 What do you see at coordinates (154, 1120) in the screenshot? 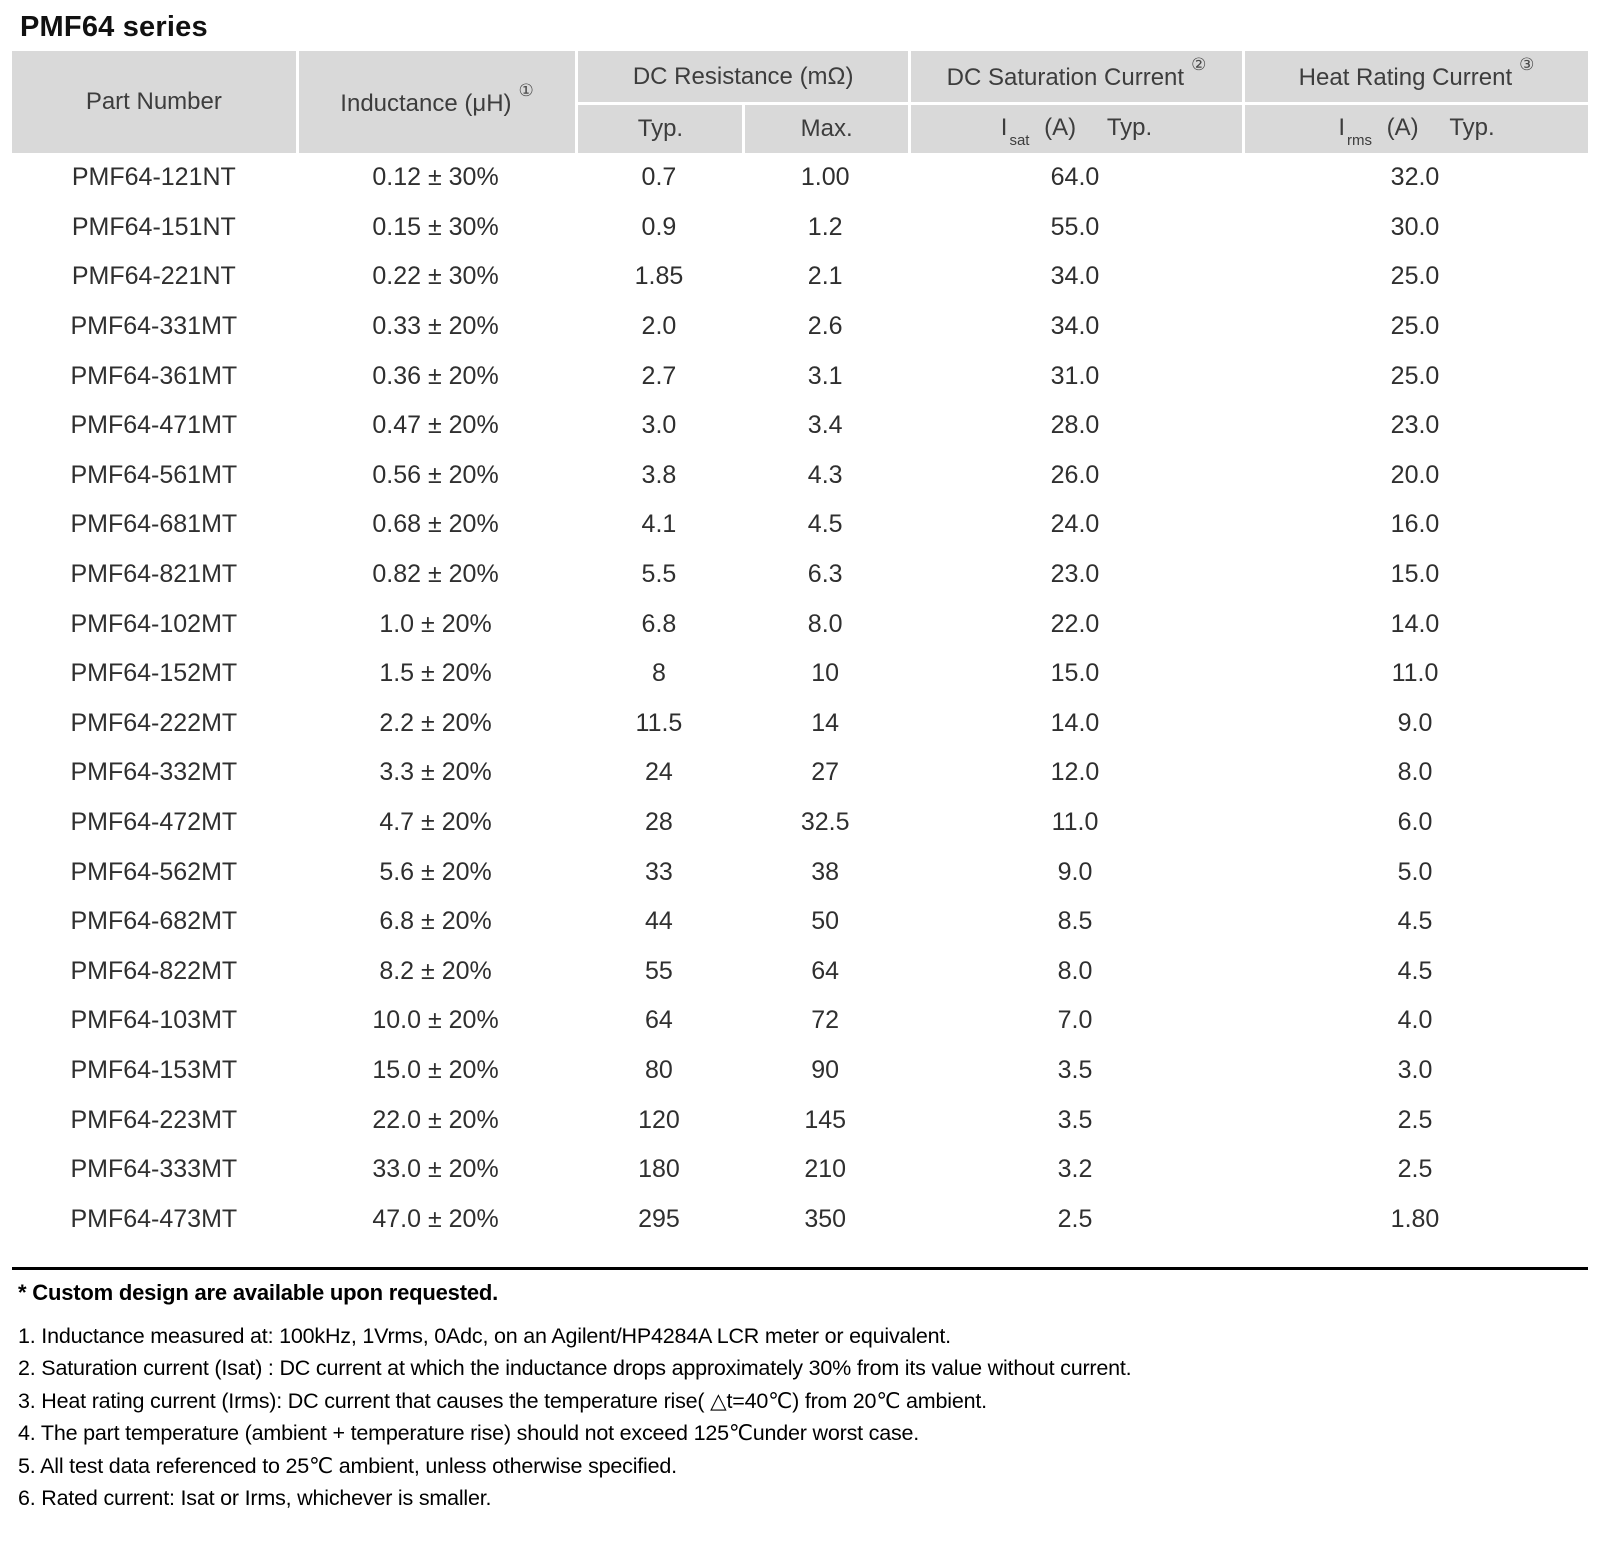
I see `table-cell: PMF64-223MT` at bounding box center [154, 1120].